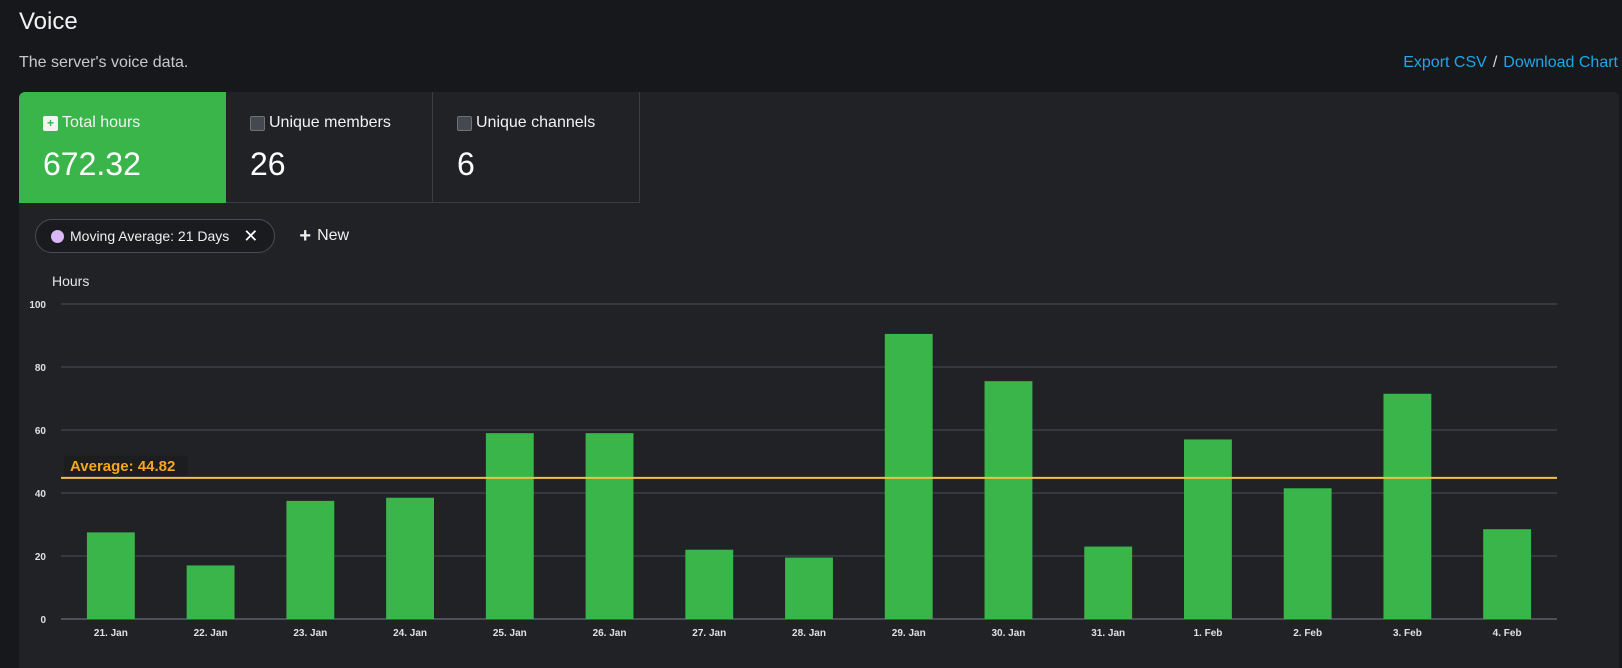 The height and width of the screenshot is (668, 1622). I want to click on x-tick-label: 22. Jan, so click(211, 633).